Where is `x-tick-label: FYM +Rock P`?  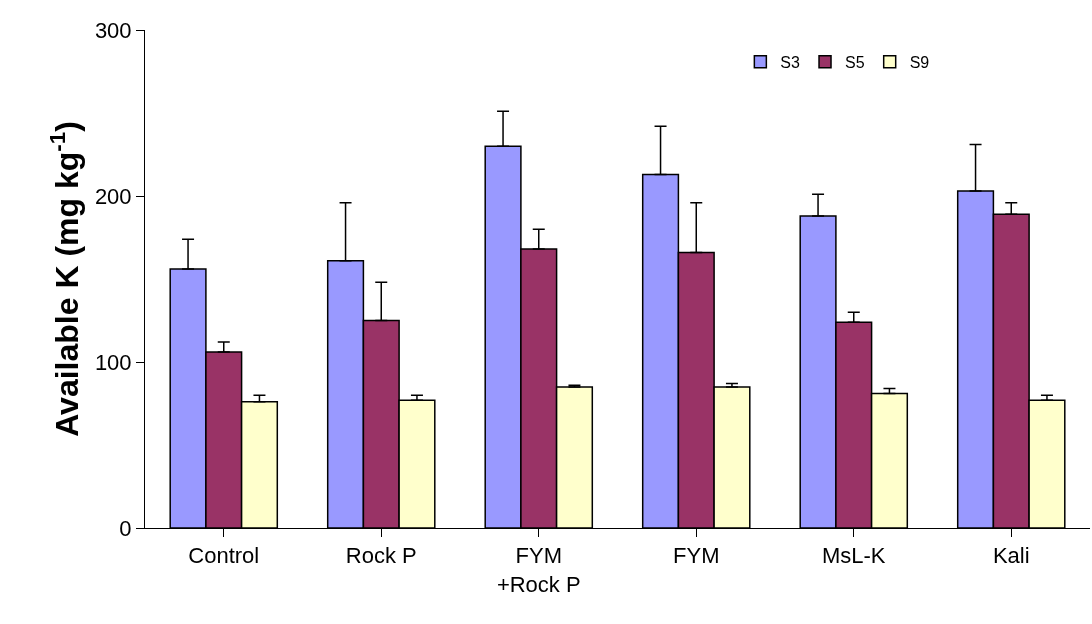 x-tick-label: FYM +Rock P is located at coordinates (538, 570).